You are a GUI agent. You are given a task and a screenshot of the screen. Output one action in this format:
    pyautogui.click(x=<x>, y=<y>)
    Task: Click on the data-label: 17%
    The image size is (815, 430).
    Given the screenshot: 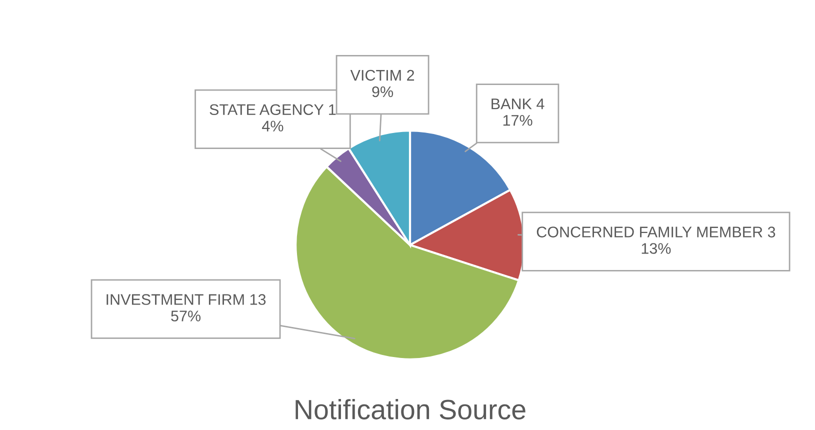 What is the action you would take?
    pyautogui.click(x=517, y=120)
    